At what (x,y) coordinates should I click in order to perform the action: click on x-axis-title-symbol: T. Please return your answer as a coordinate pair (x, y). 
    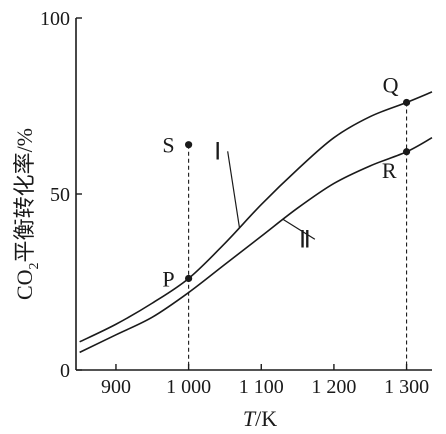
    Looking at the image, I should click on (250, 418).